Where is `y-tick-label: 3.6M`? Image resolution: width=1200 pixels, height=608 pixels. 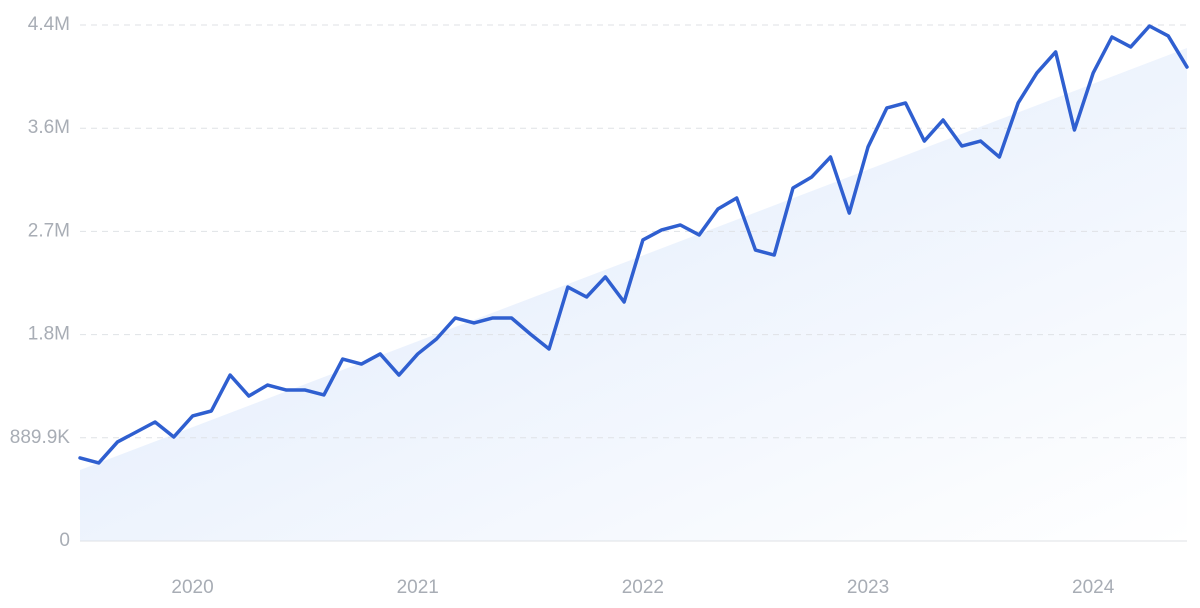 y-tick-label: 3.6M is located at coordinates (49, 127).